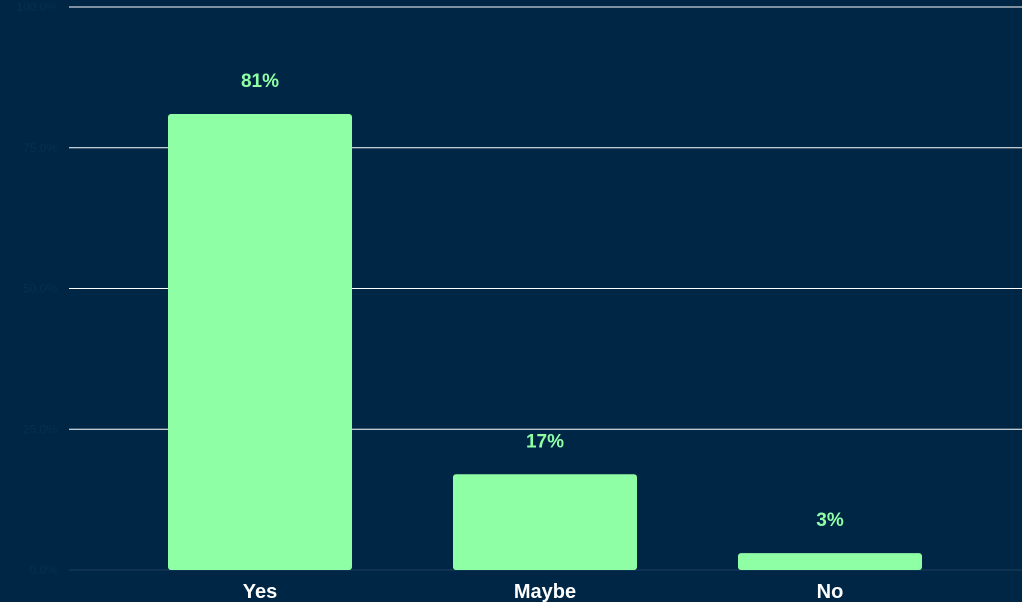  I want to click on y-tick-label: 0.0%, so click(44, 570).